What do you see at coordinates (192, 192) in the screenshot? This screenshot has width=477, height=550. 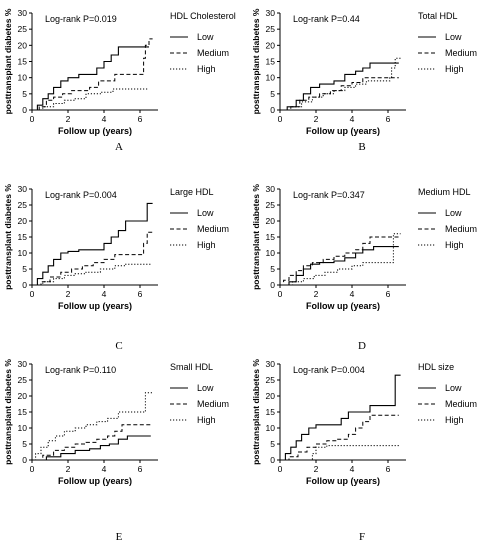 I see `legend-title: Large HDL` at bounding box center [192, 192].